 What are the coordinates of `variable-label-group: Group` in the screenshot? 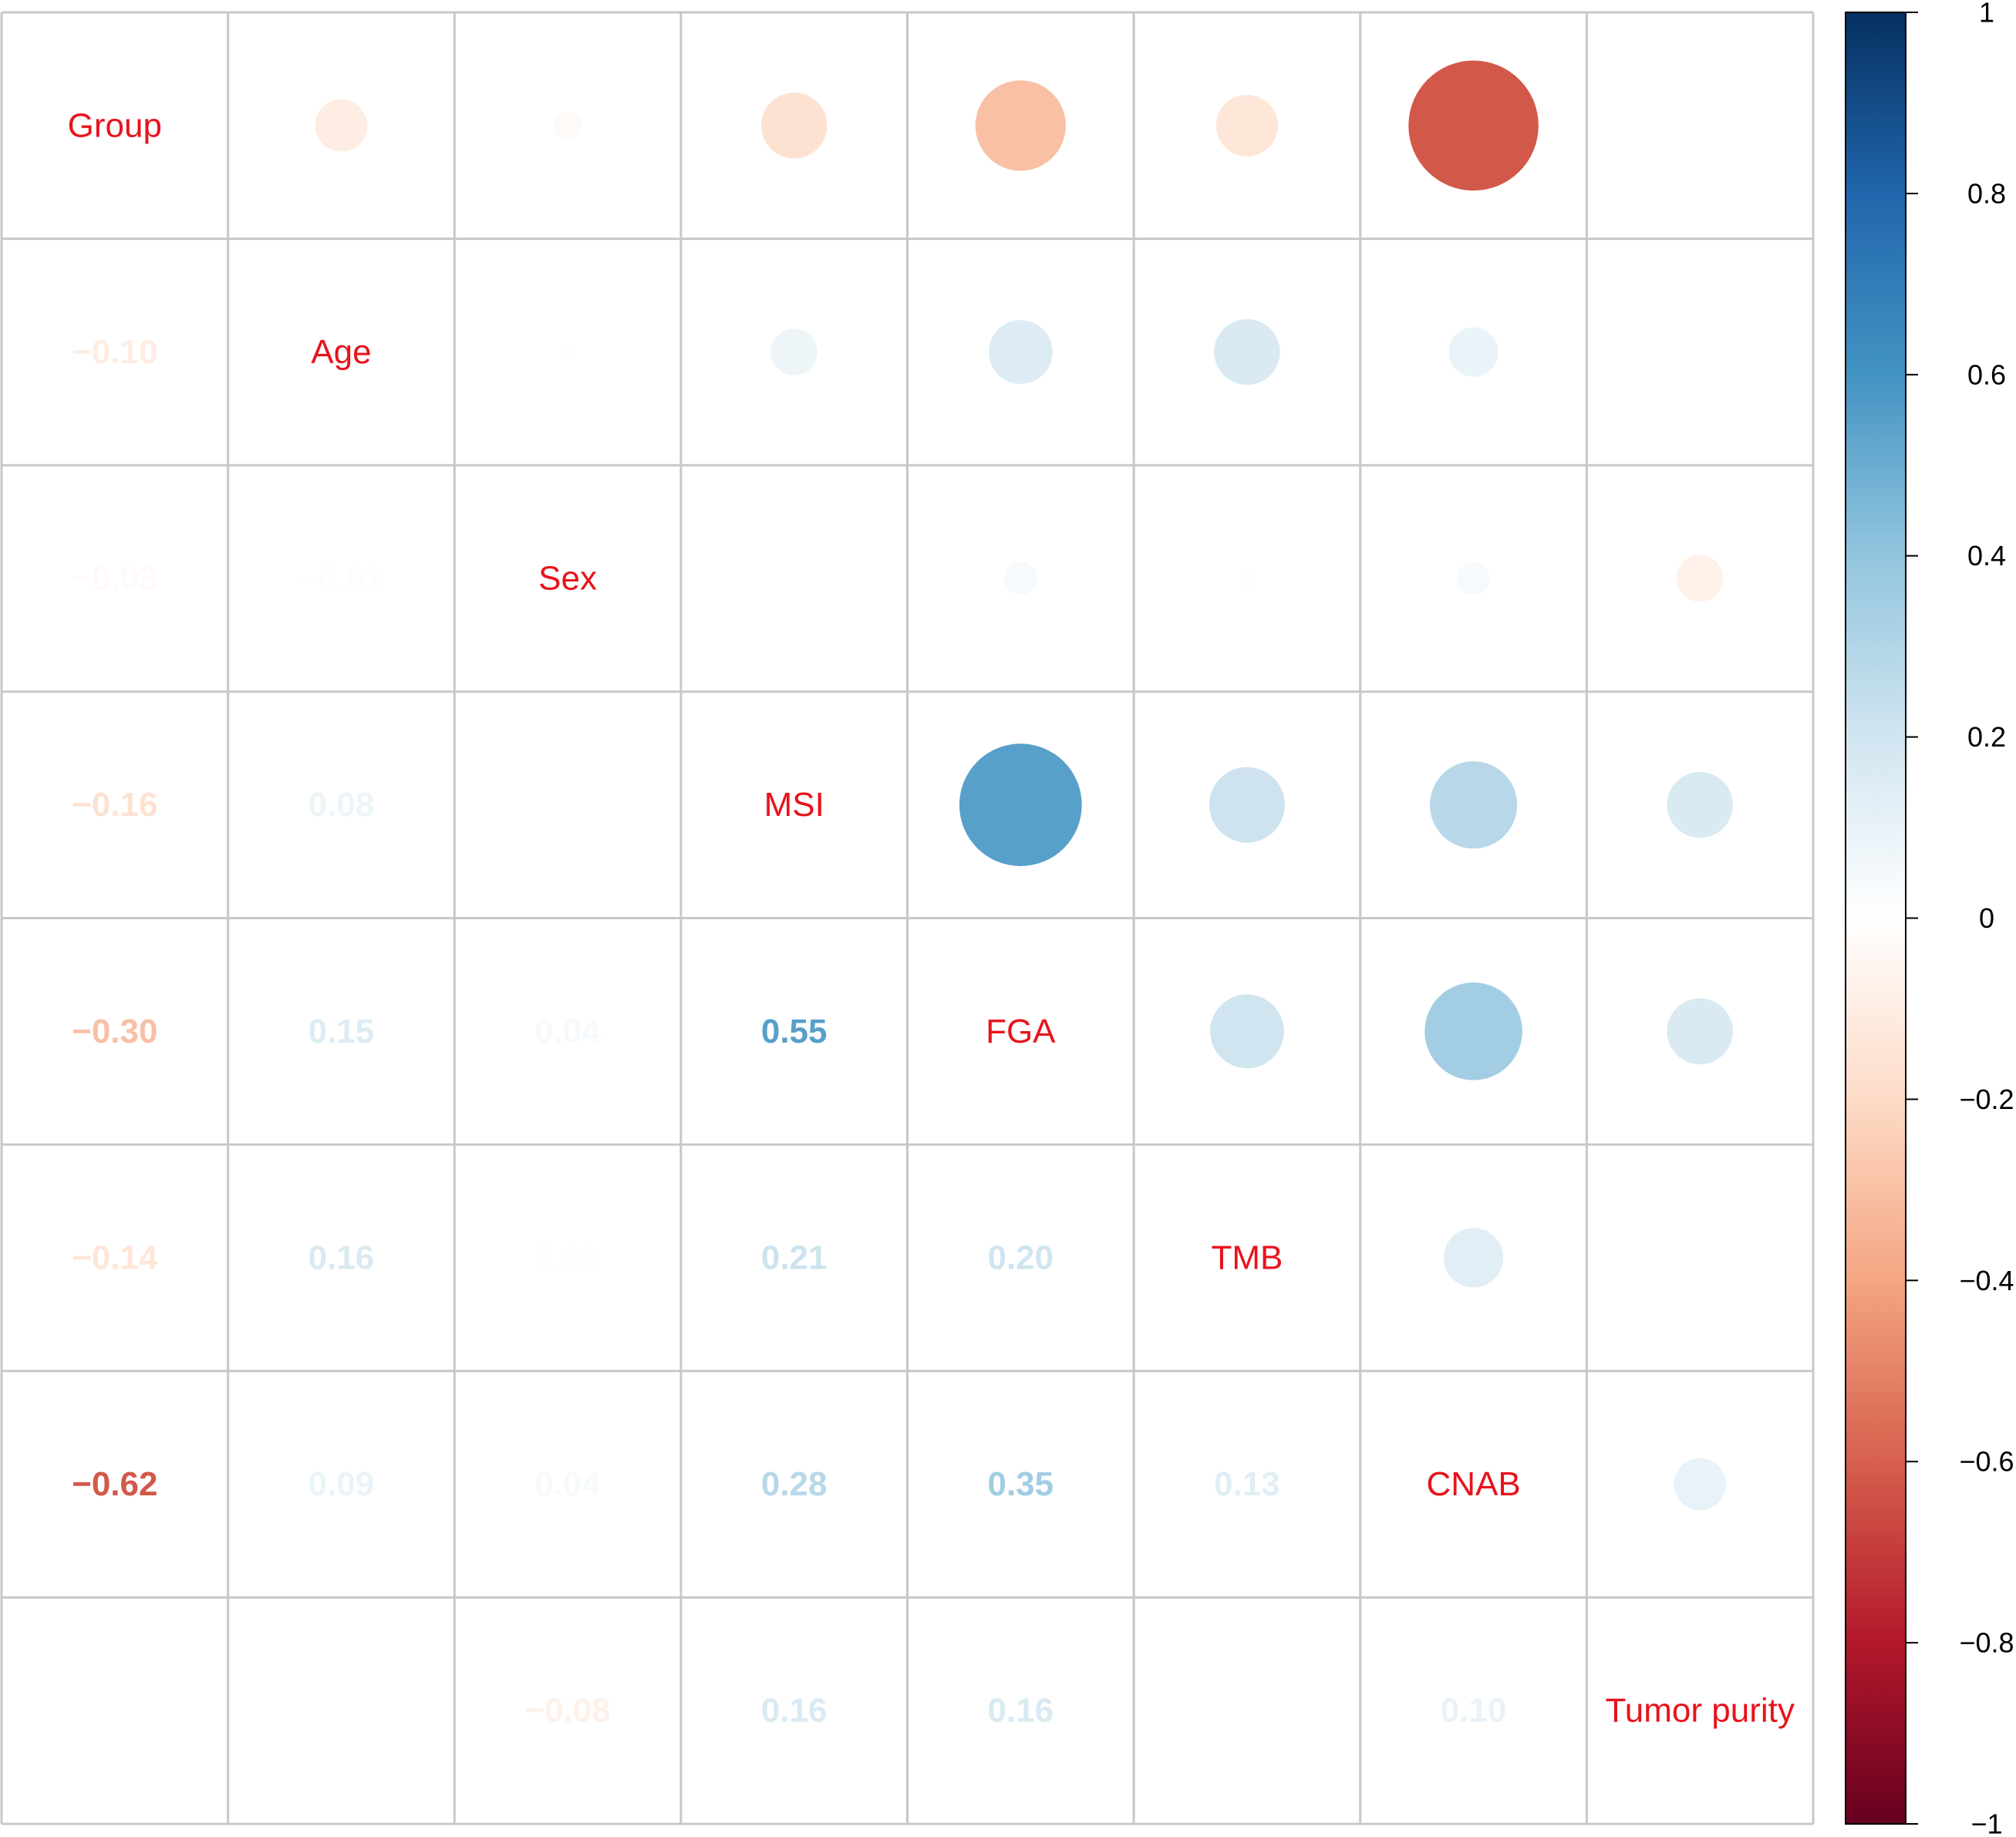 It's located at (115, 125).